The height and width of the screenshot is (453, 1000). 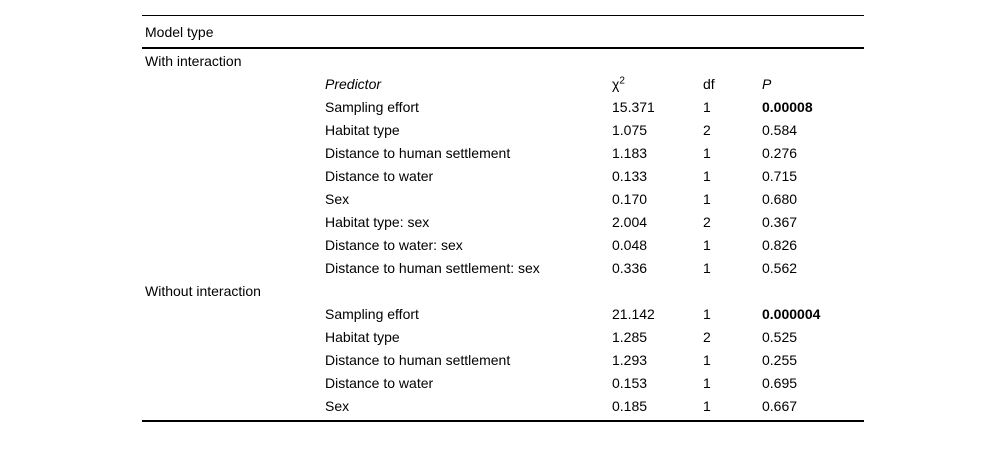 What do you see at coordinates (630, 129) in the screenshot?
I see `chi-squared-cell: 1.075` at bounding box center [630, 129].